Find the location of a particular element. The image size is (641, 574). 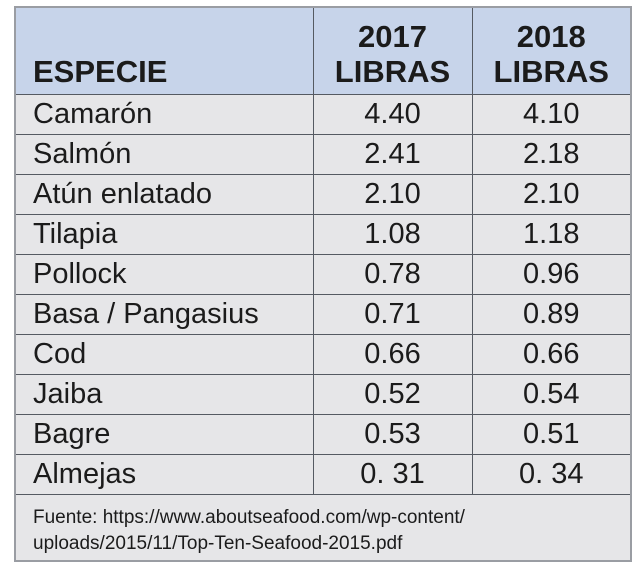

table-row: Pollock 0.78 0.96 is located at coordinates (323, 274).